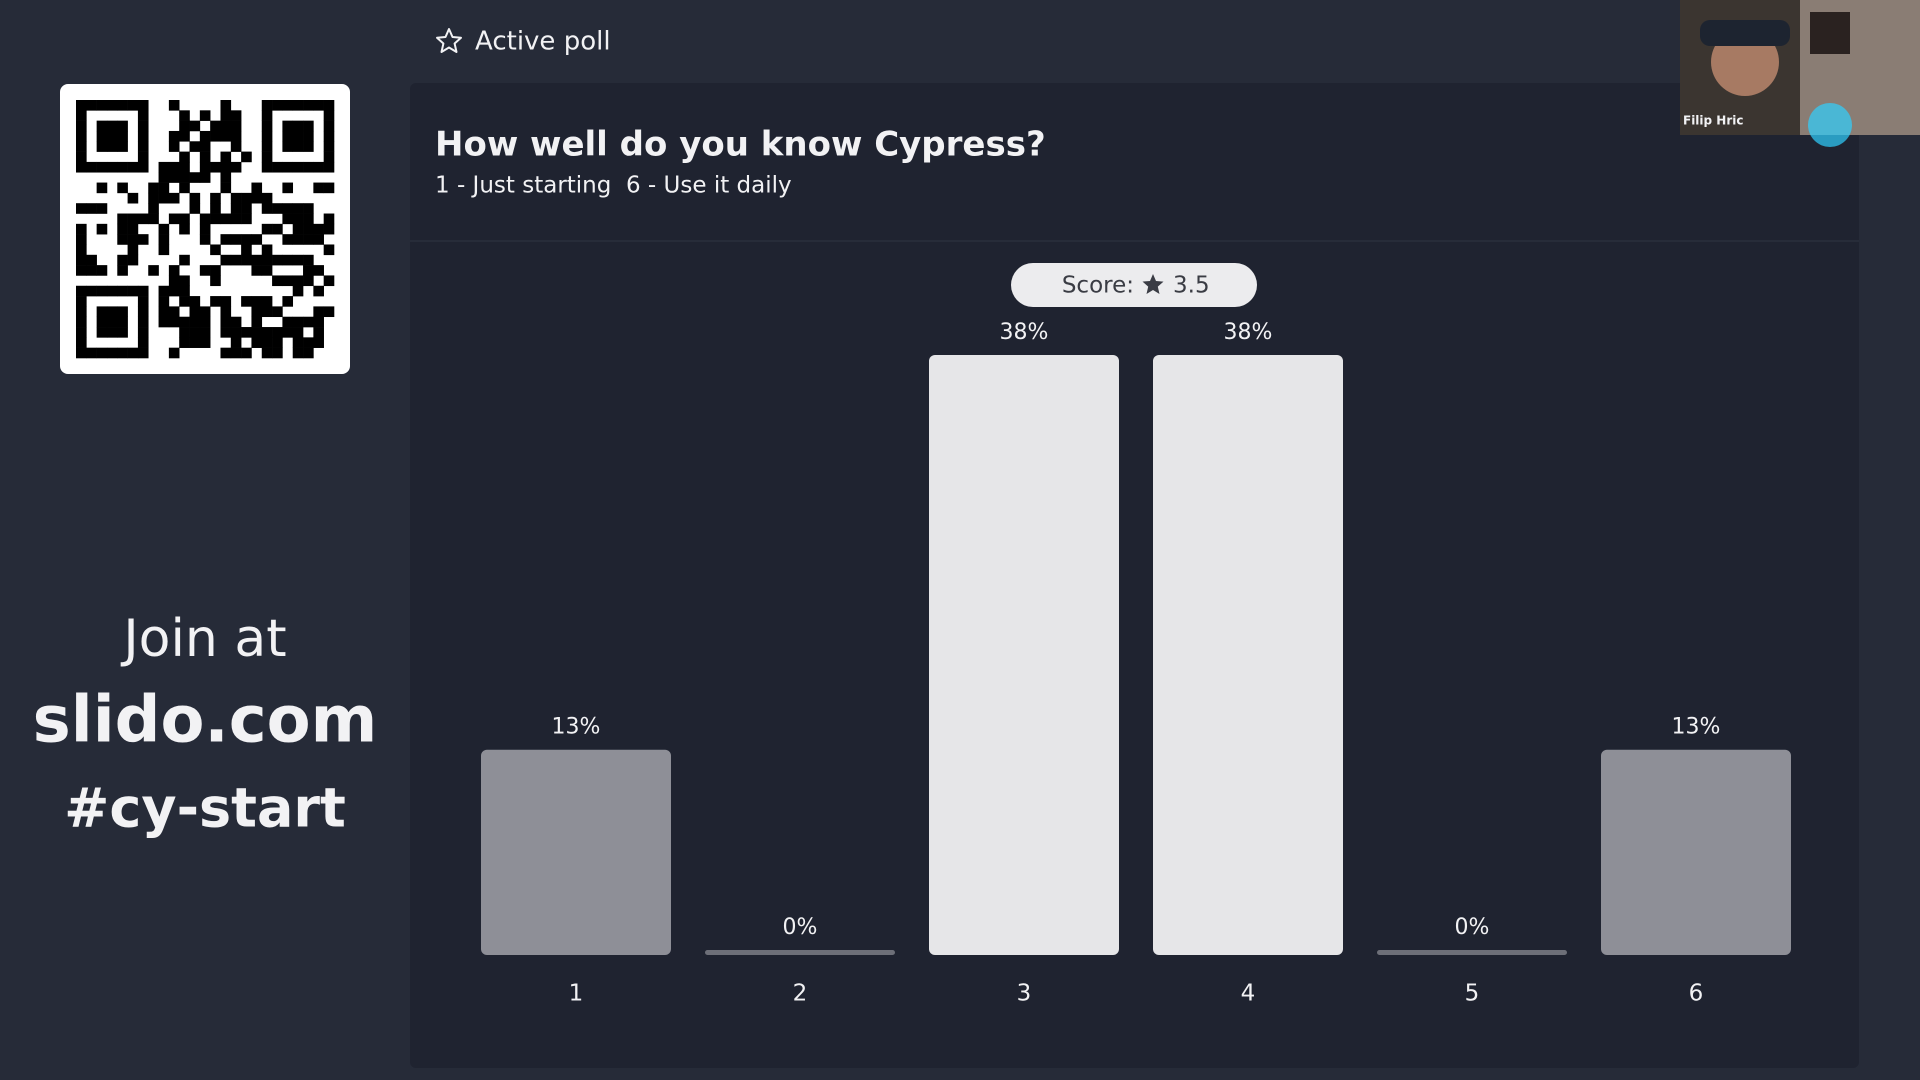 The image size is (1920, 1080). I want to click on value-label: 38%, so click(1248, 332).